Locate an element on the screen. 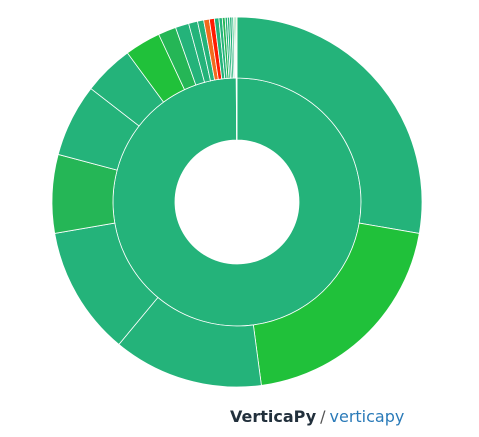 Image resolution: width=479 pixels, height=437 pixels. repo-link: verticapy is located at coordinates (367, 416).